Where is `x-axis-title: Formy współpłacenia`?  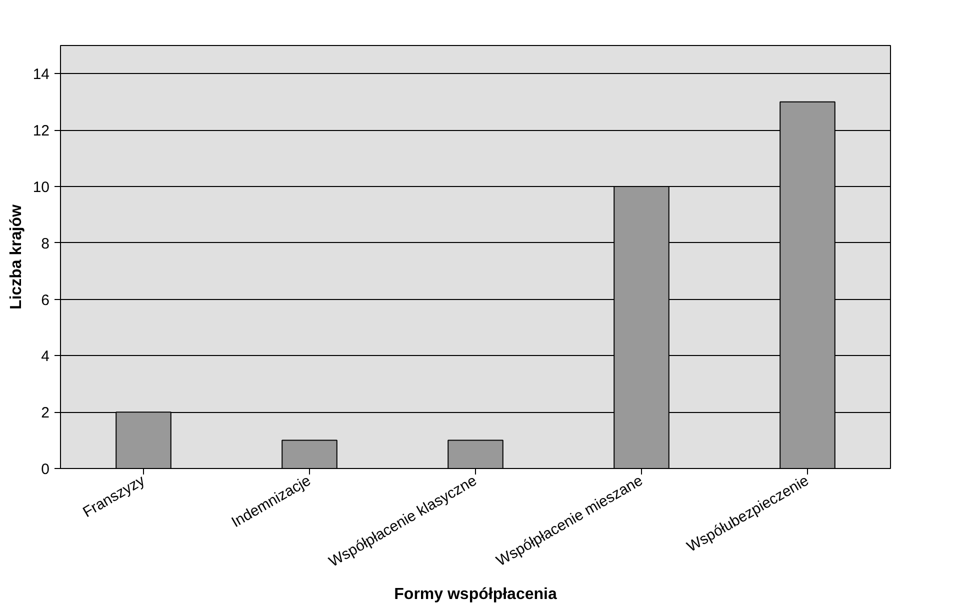 x-axis-title: Formy współpłacenia is located at coordinates (475, 595).